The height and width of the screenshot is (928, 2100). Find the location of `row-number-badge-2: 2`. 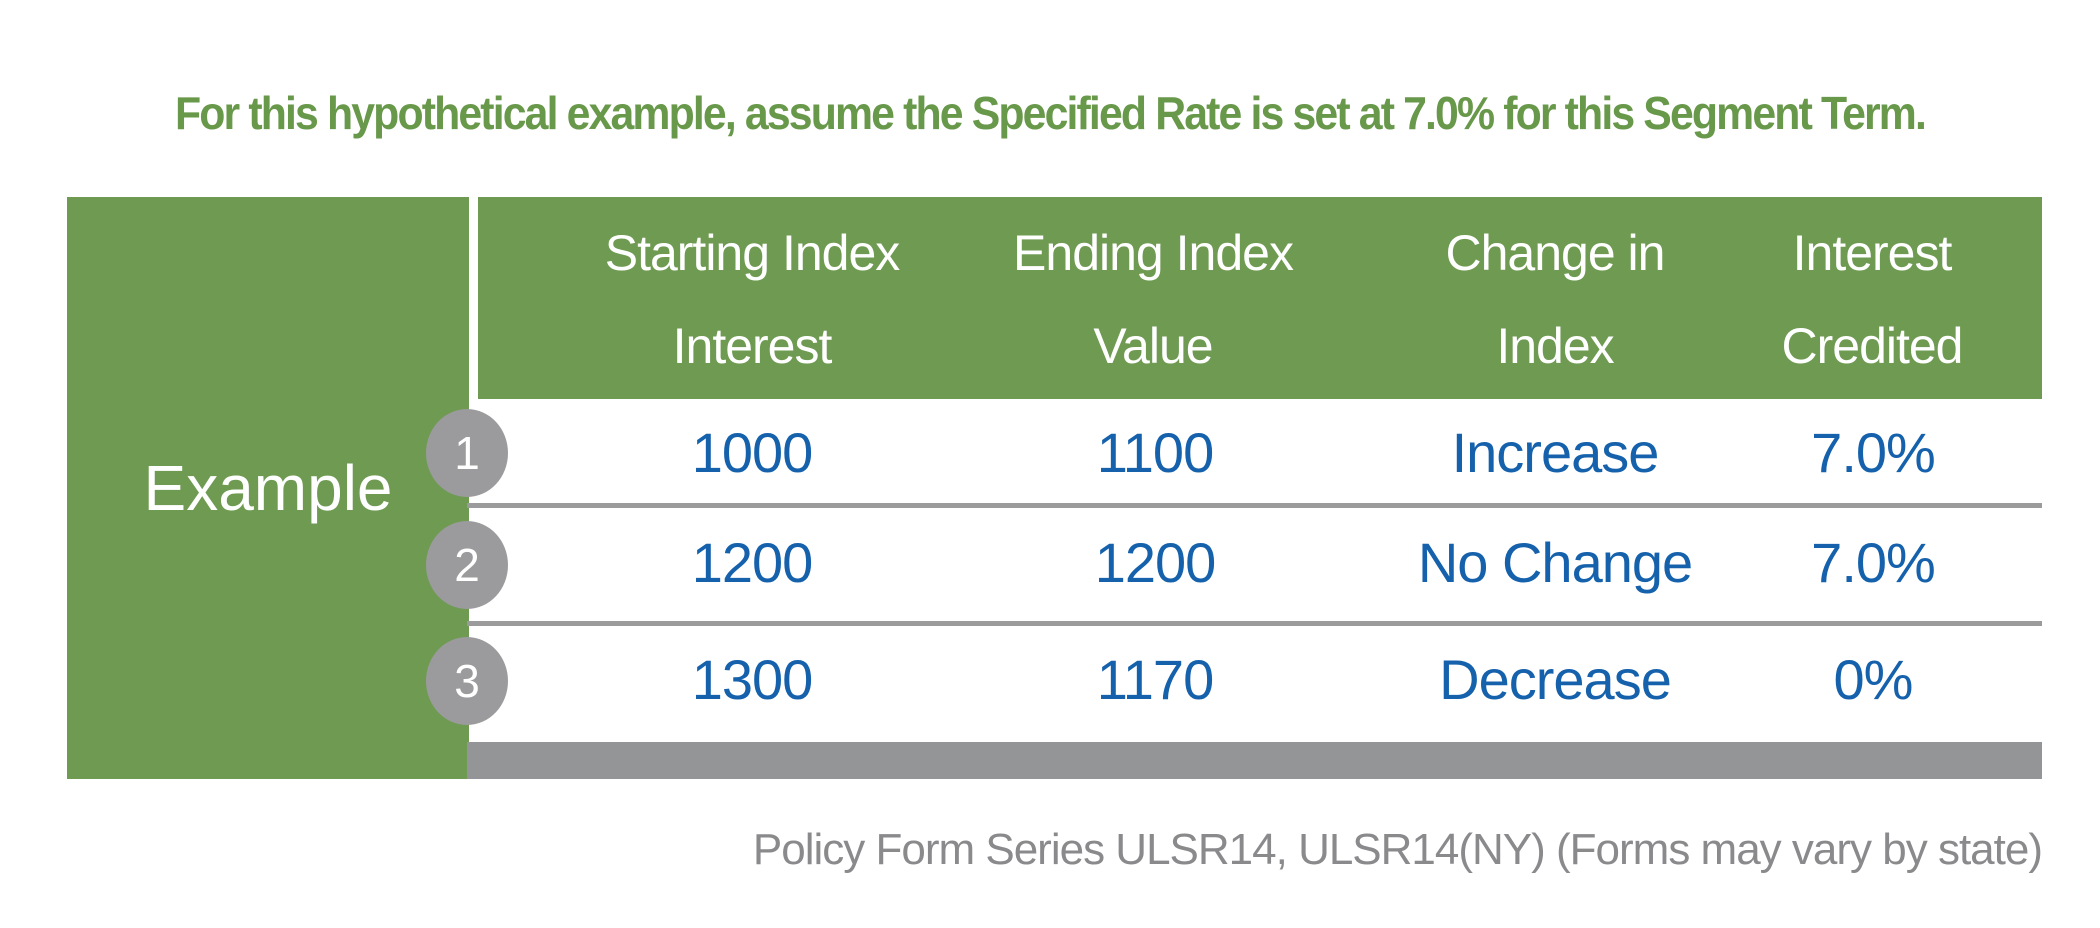

row-number-badge-2: 2 is located at coordinates (467, 565).